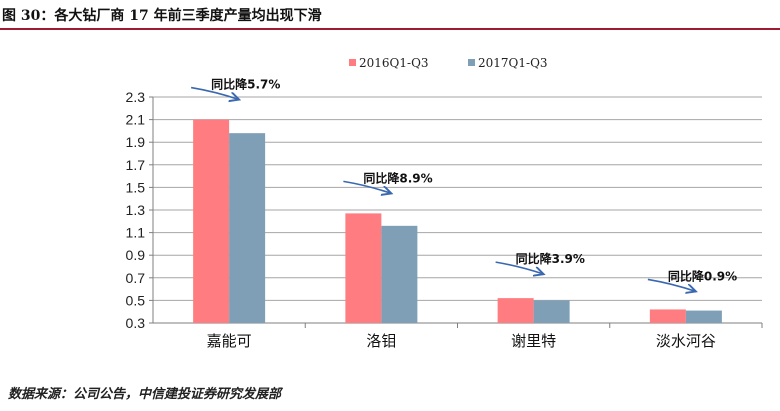  What do you see at coordinates (702, 275) in the screenshot?
I see `annotation-label: 同比降0.9%` at bounding box center [702, 275].